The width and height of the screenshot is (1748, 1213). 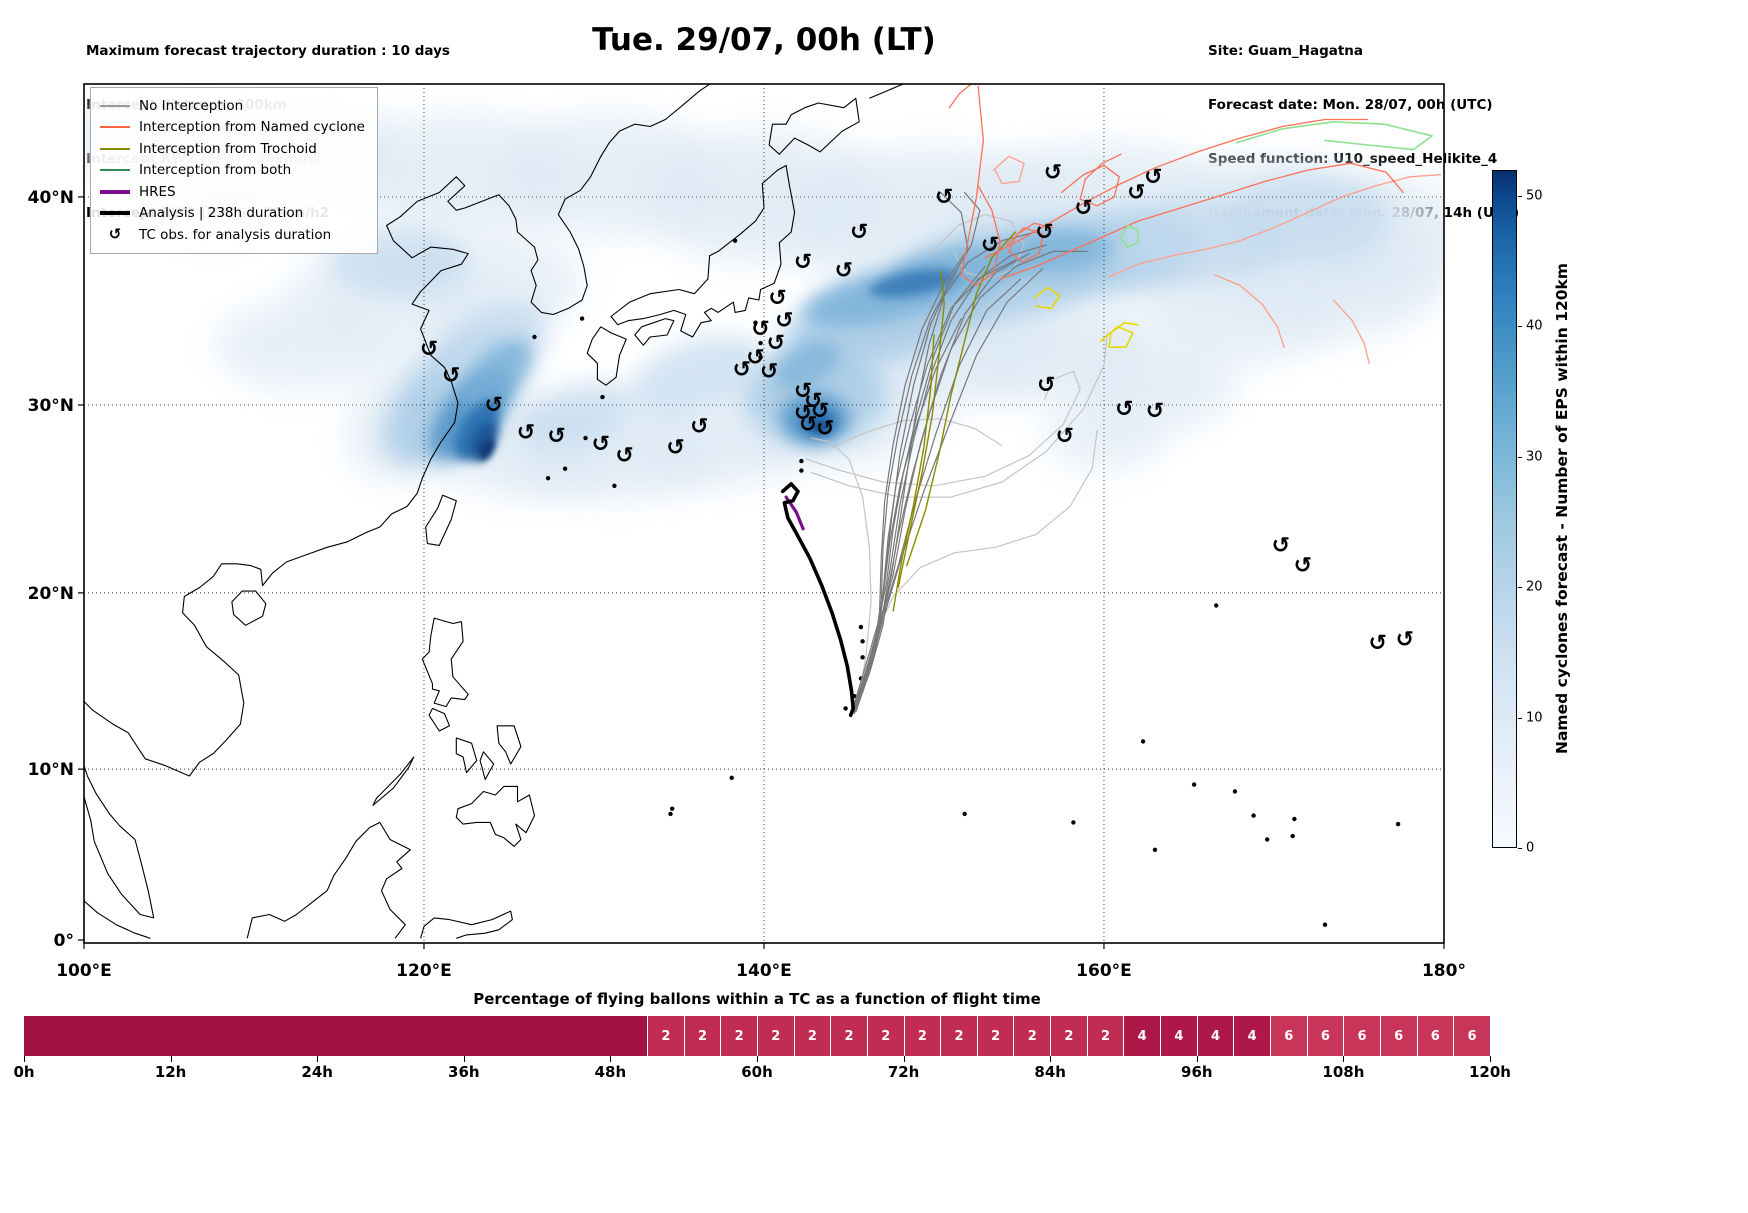 What do you see at coordinates (51, 406) in the screenshot?
I see `y-tick-label: 30°N` at bounding box center [51, 406].